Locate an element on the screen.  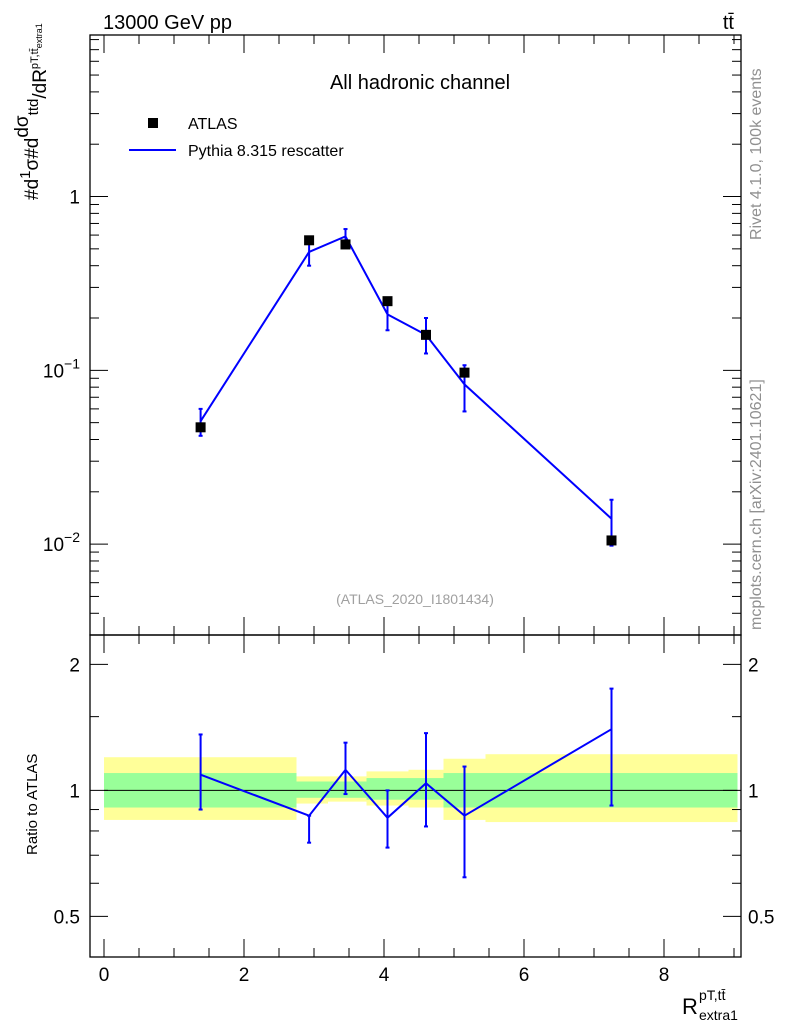
x-axis-label-base: R is located at coordinates (690, 1006).